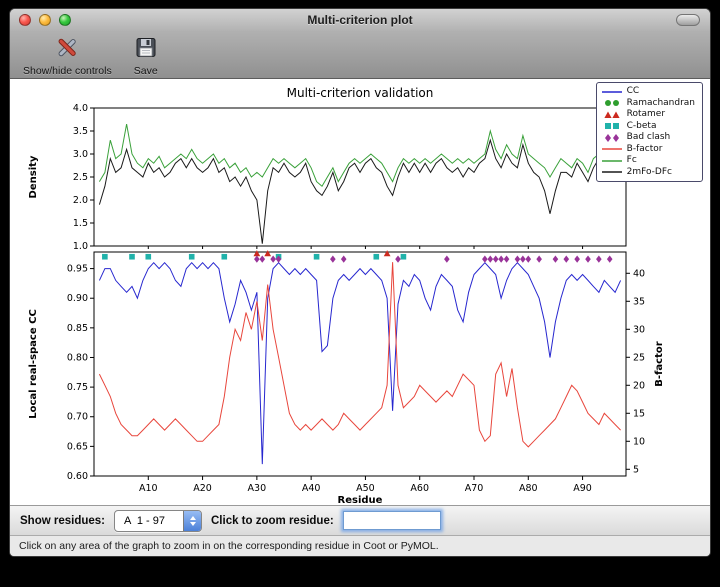  I want to click on svg-text: A70, so click(474, 488).